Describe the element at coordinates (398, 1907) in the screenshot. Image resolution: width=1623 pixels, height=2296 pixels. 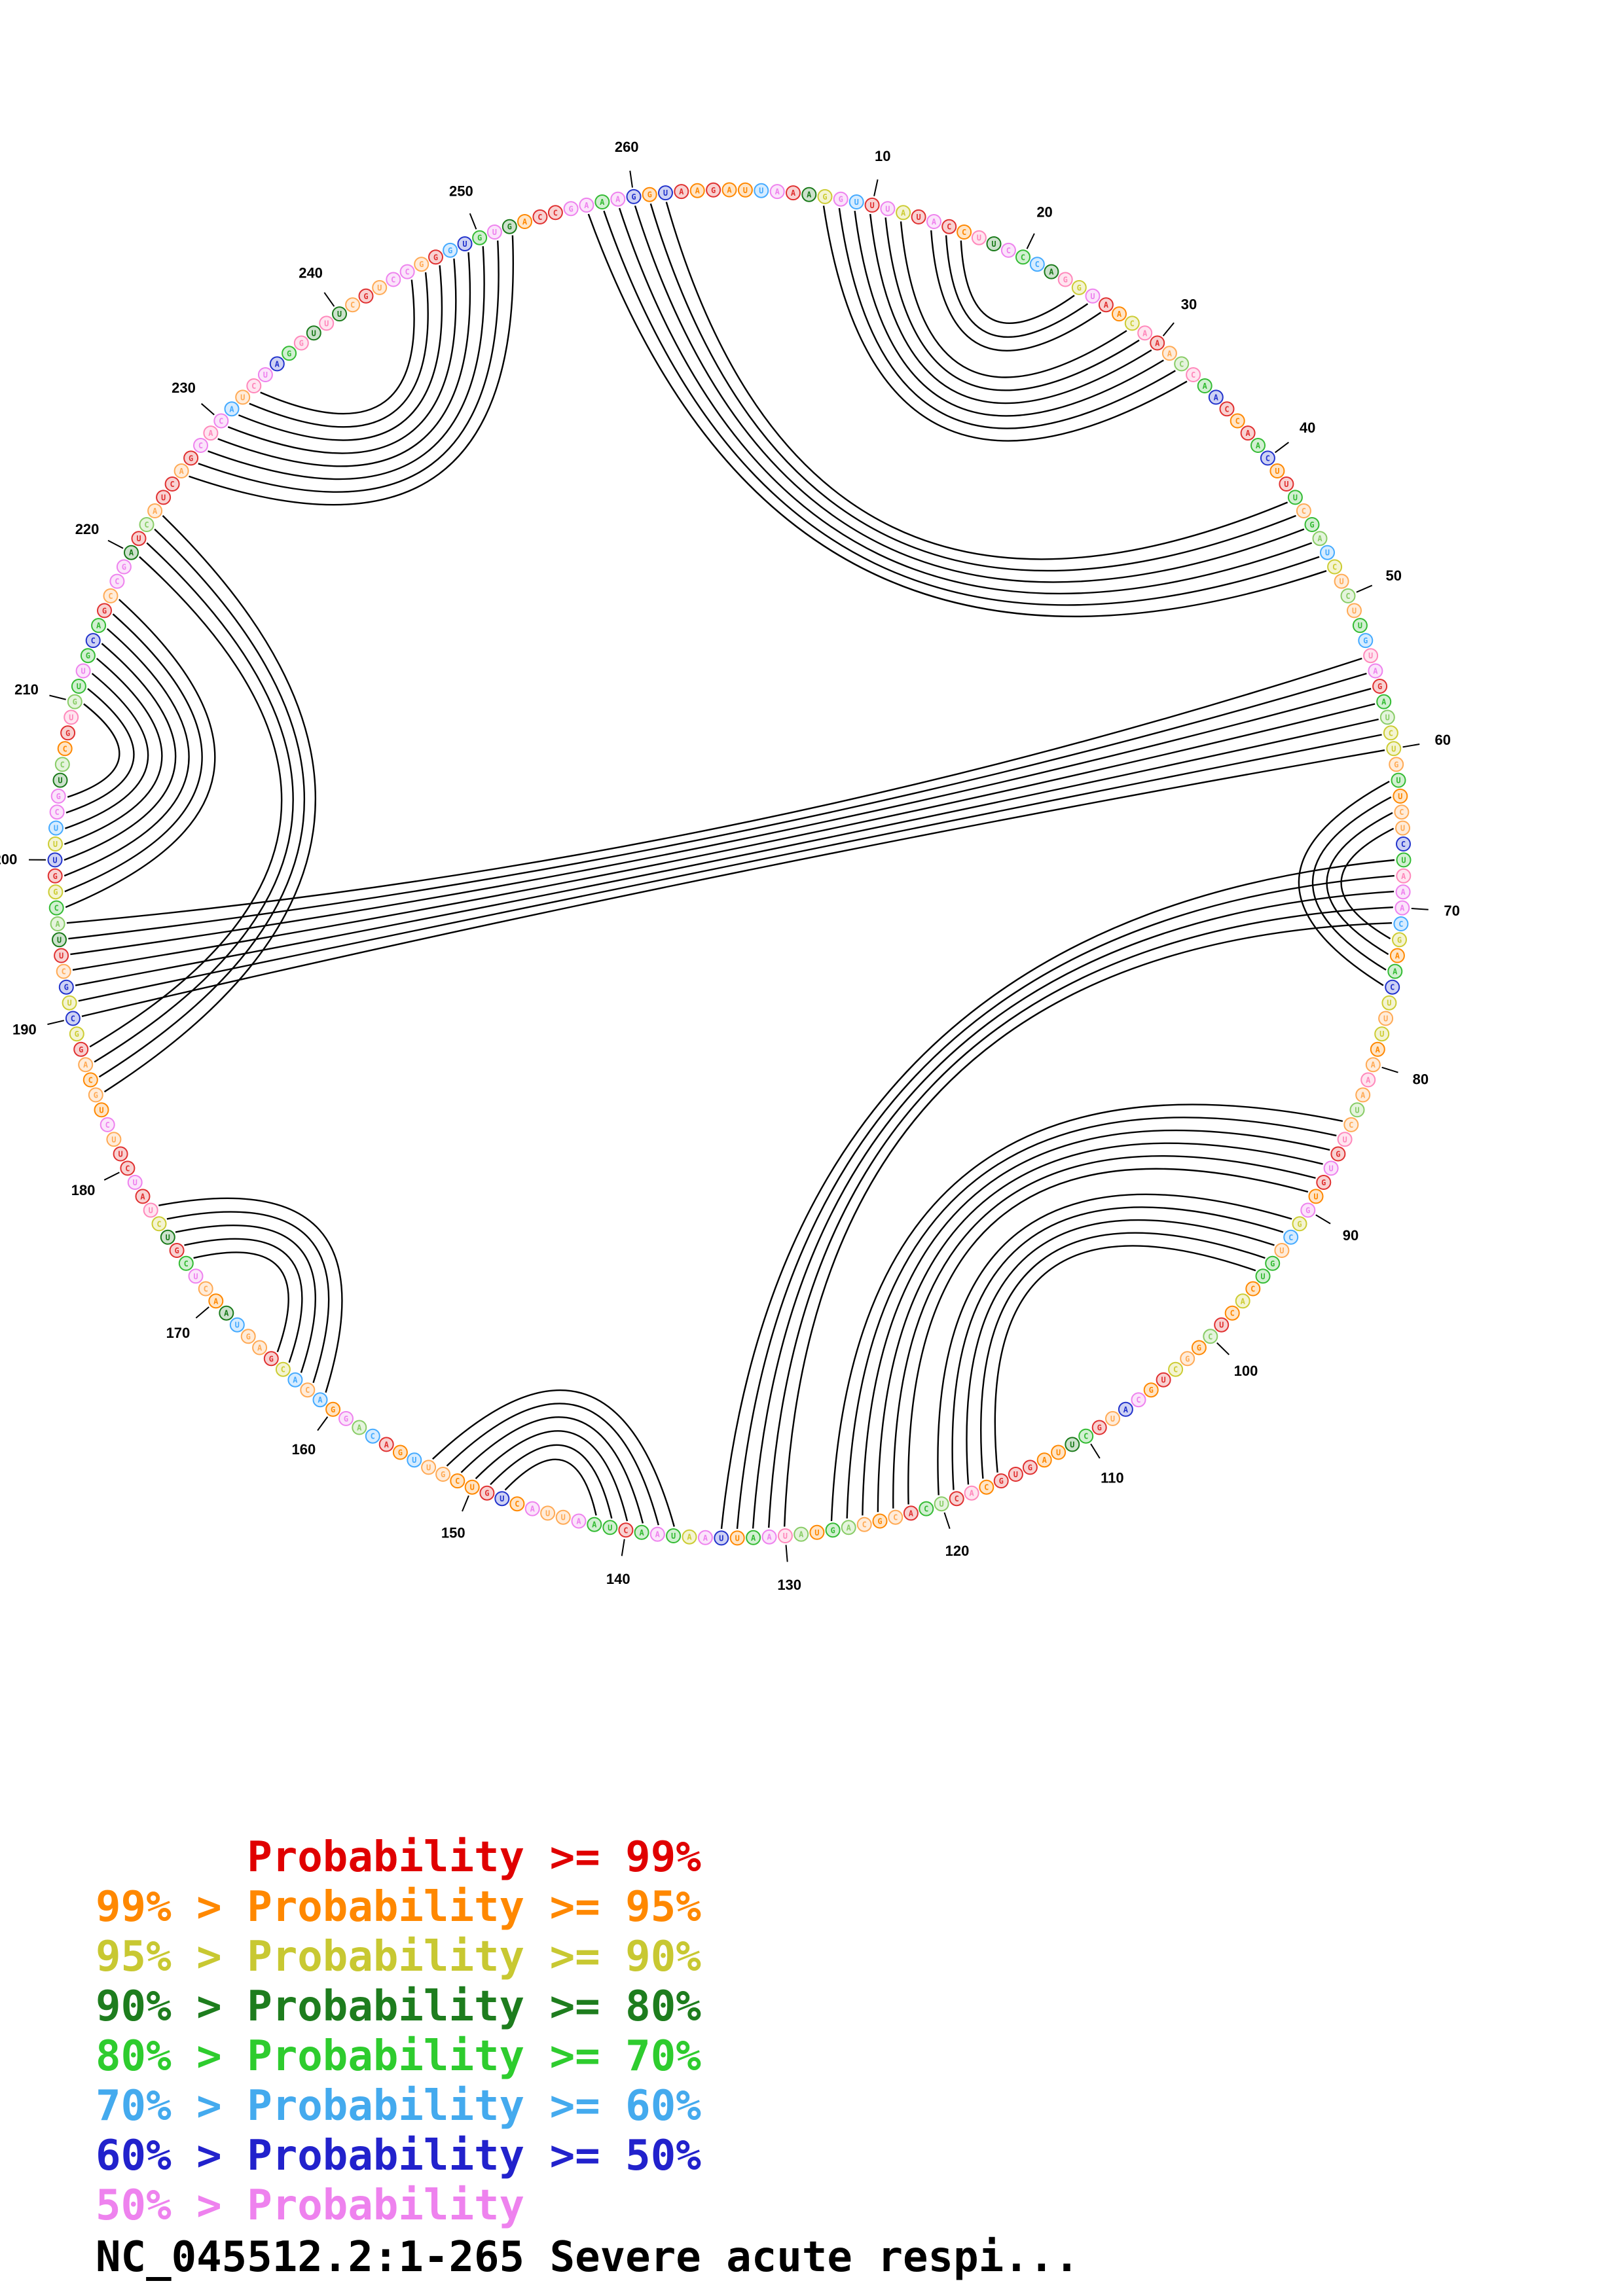
I see `legend-entry: 99% > Probability >= 95%` at that location.